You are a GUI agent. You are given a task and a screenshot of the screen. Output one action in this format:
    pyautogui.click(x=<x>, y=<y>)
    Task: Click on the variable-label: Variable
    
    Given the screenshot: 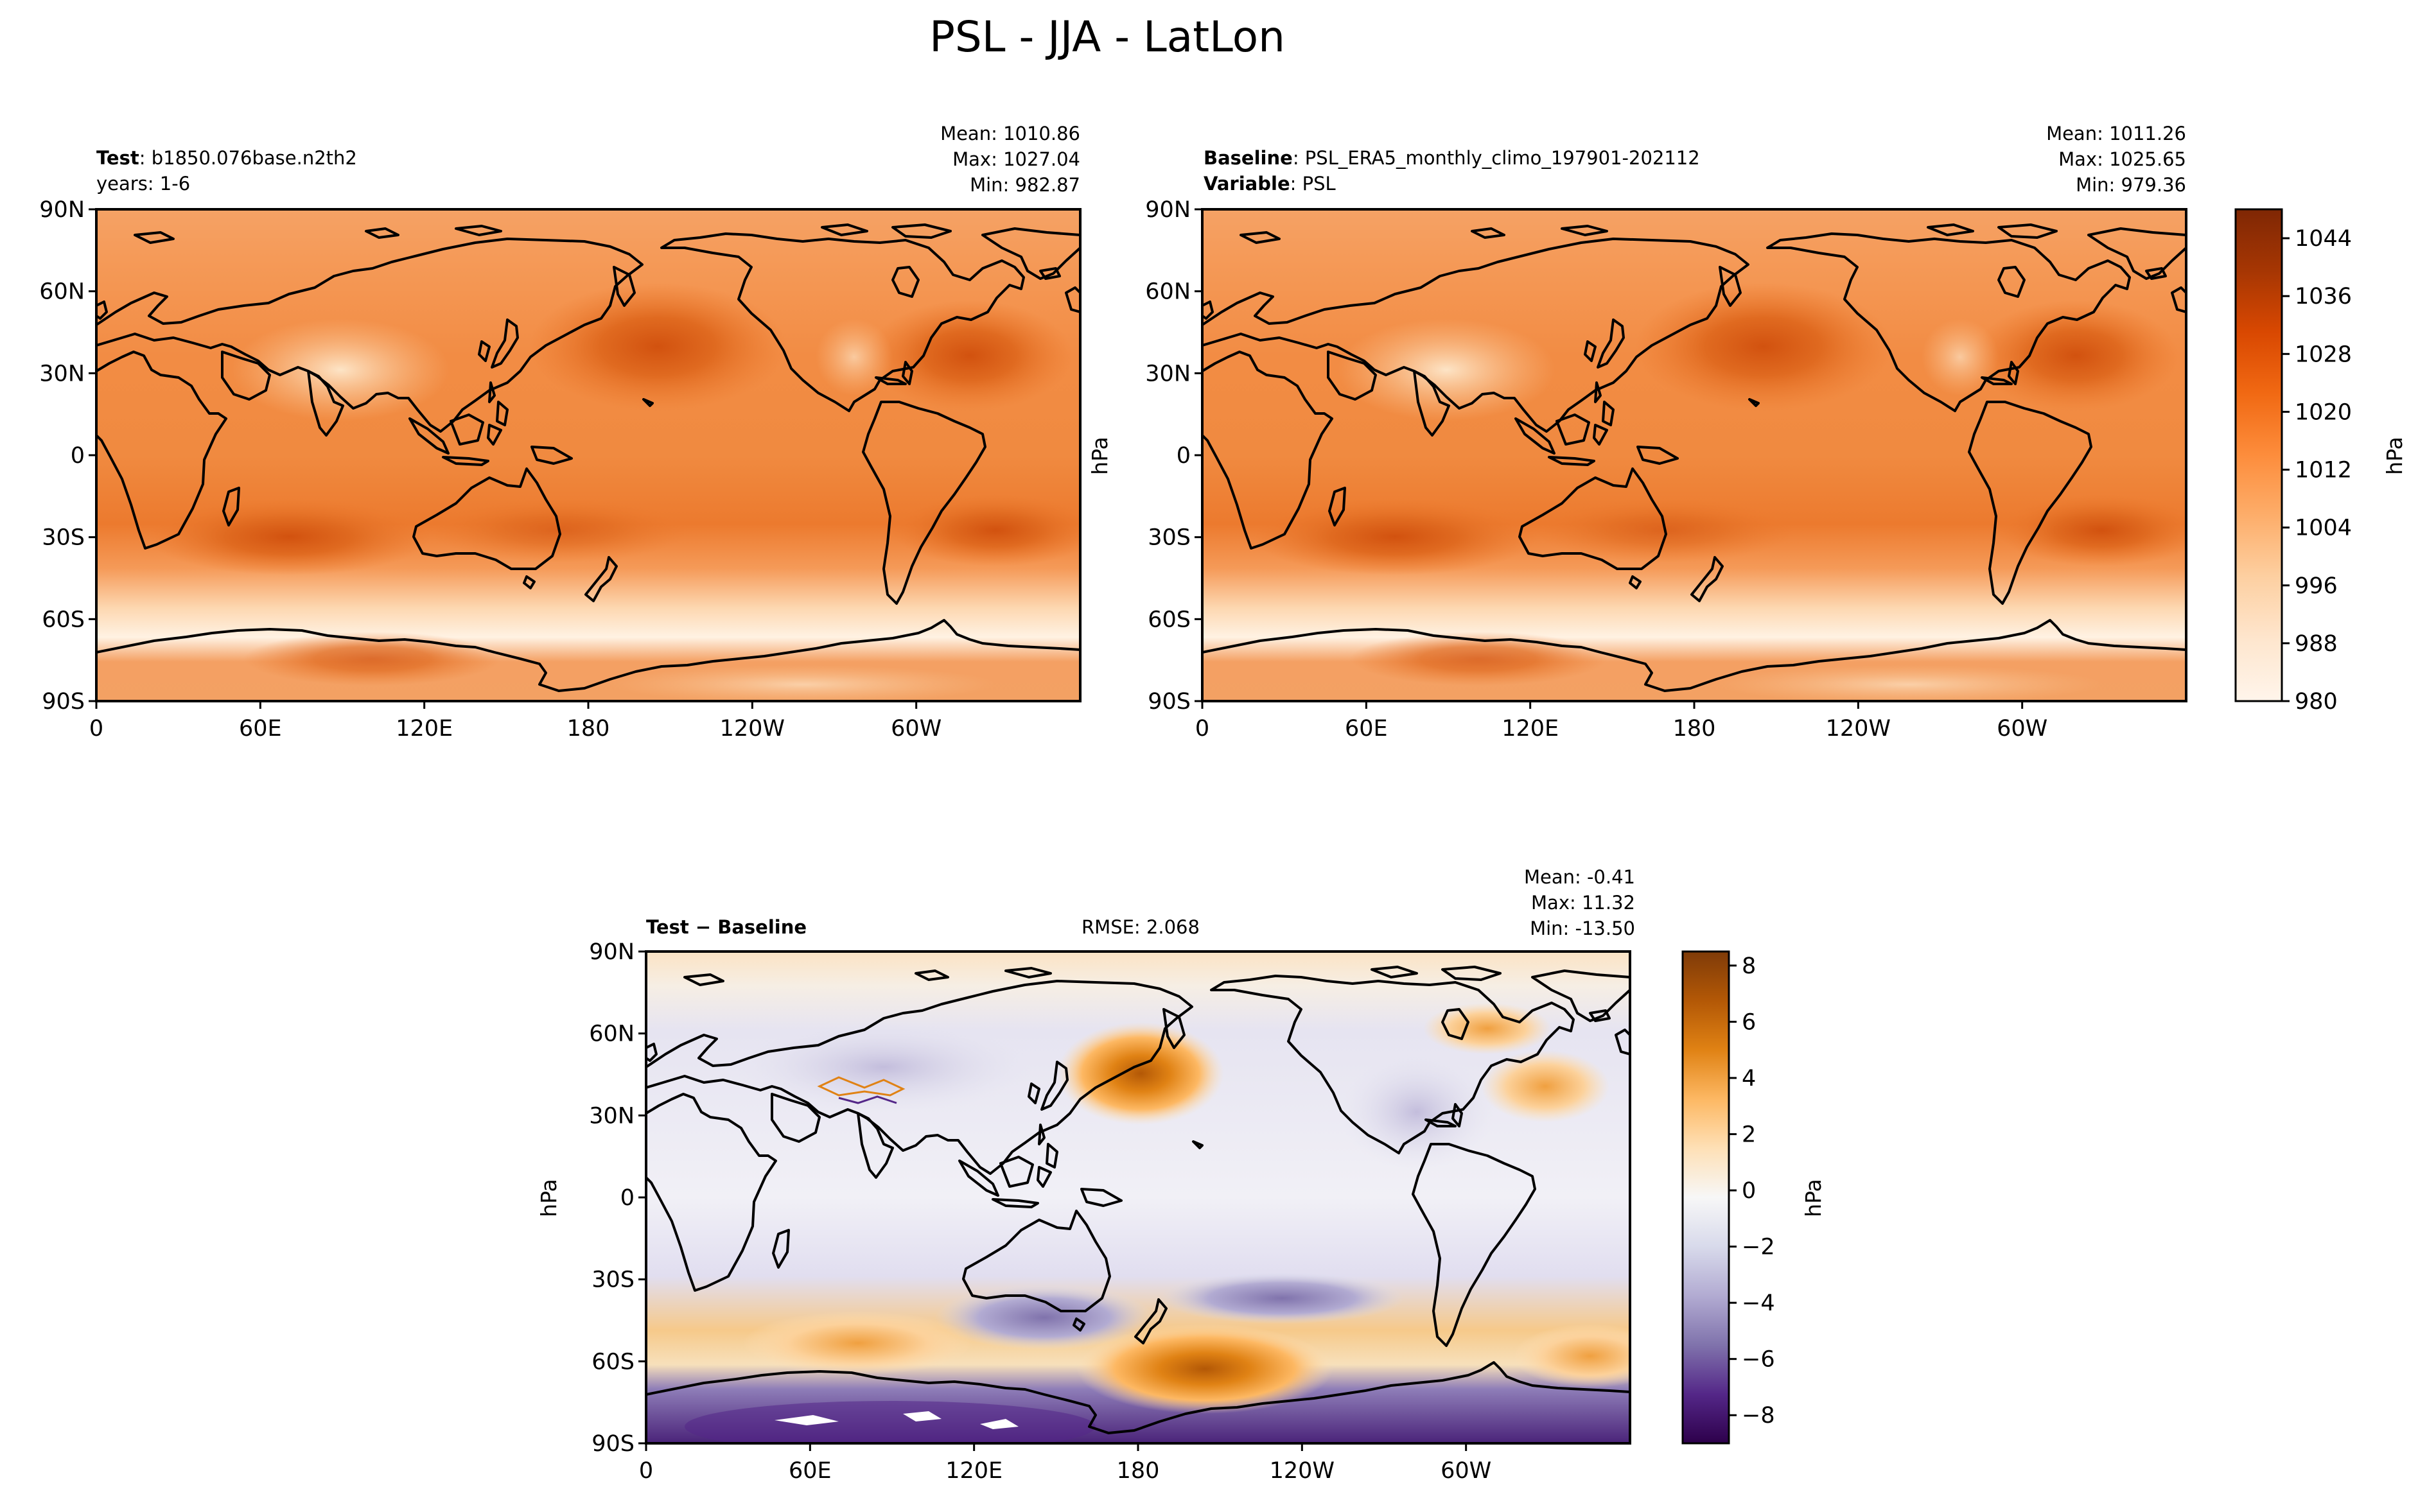 What is the action you would take?
    pyautogui.click(x=1247, y=184)
    